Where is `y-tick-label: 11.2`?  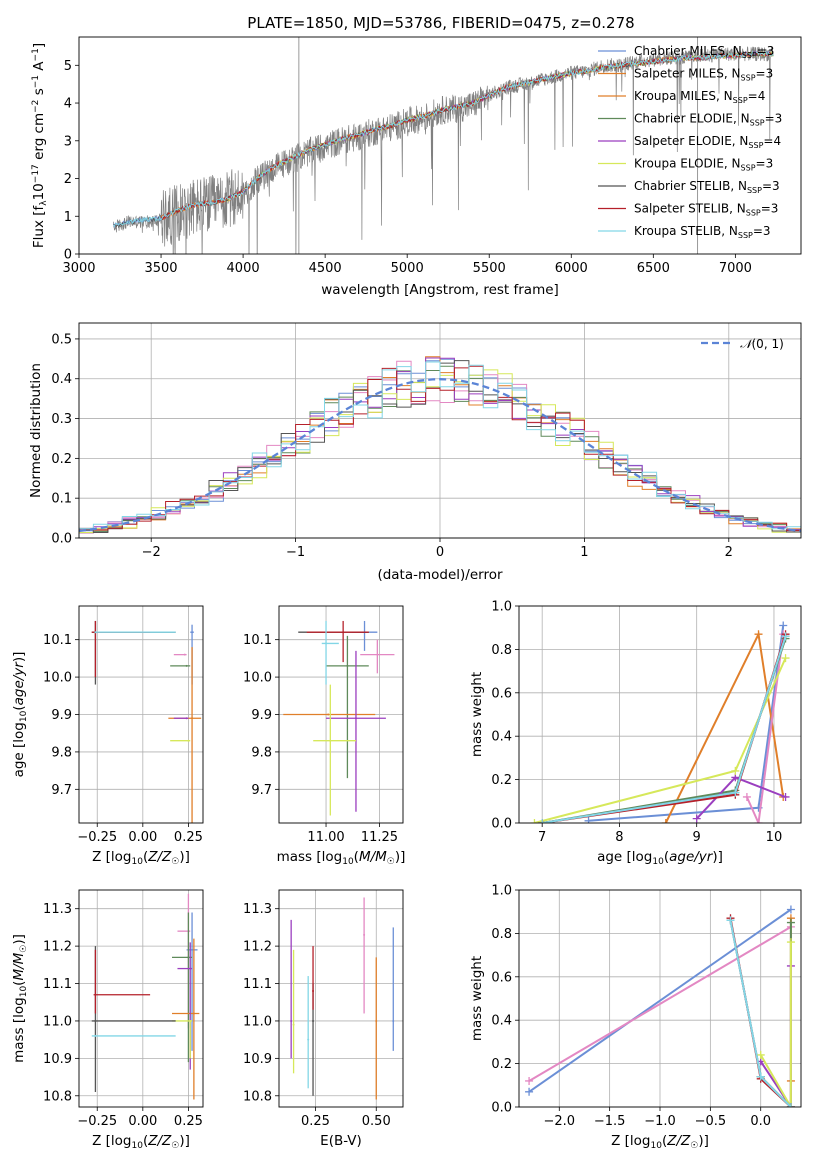
y-tick-label: 11.2 is located at coordinates (57, 947).